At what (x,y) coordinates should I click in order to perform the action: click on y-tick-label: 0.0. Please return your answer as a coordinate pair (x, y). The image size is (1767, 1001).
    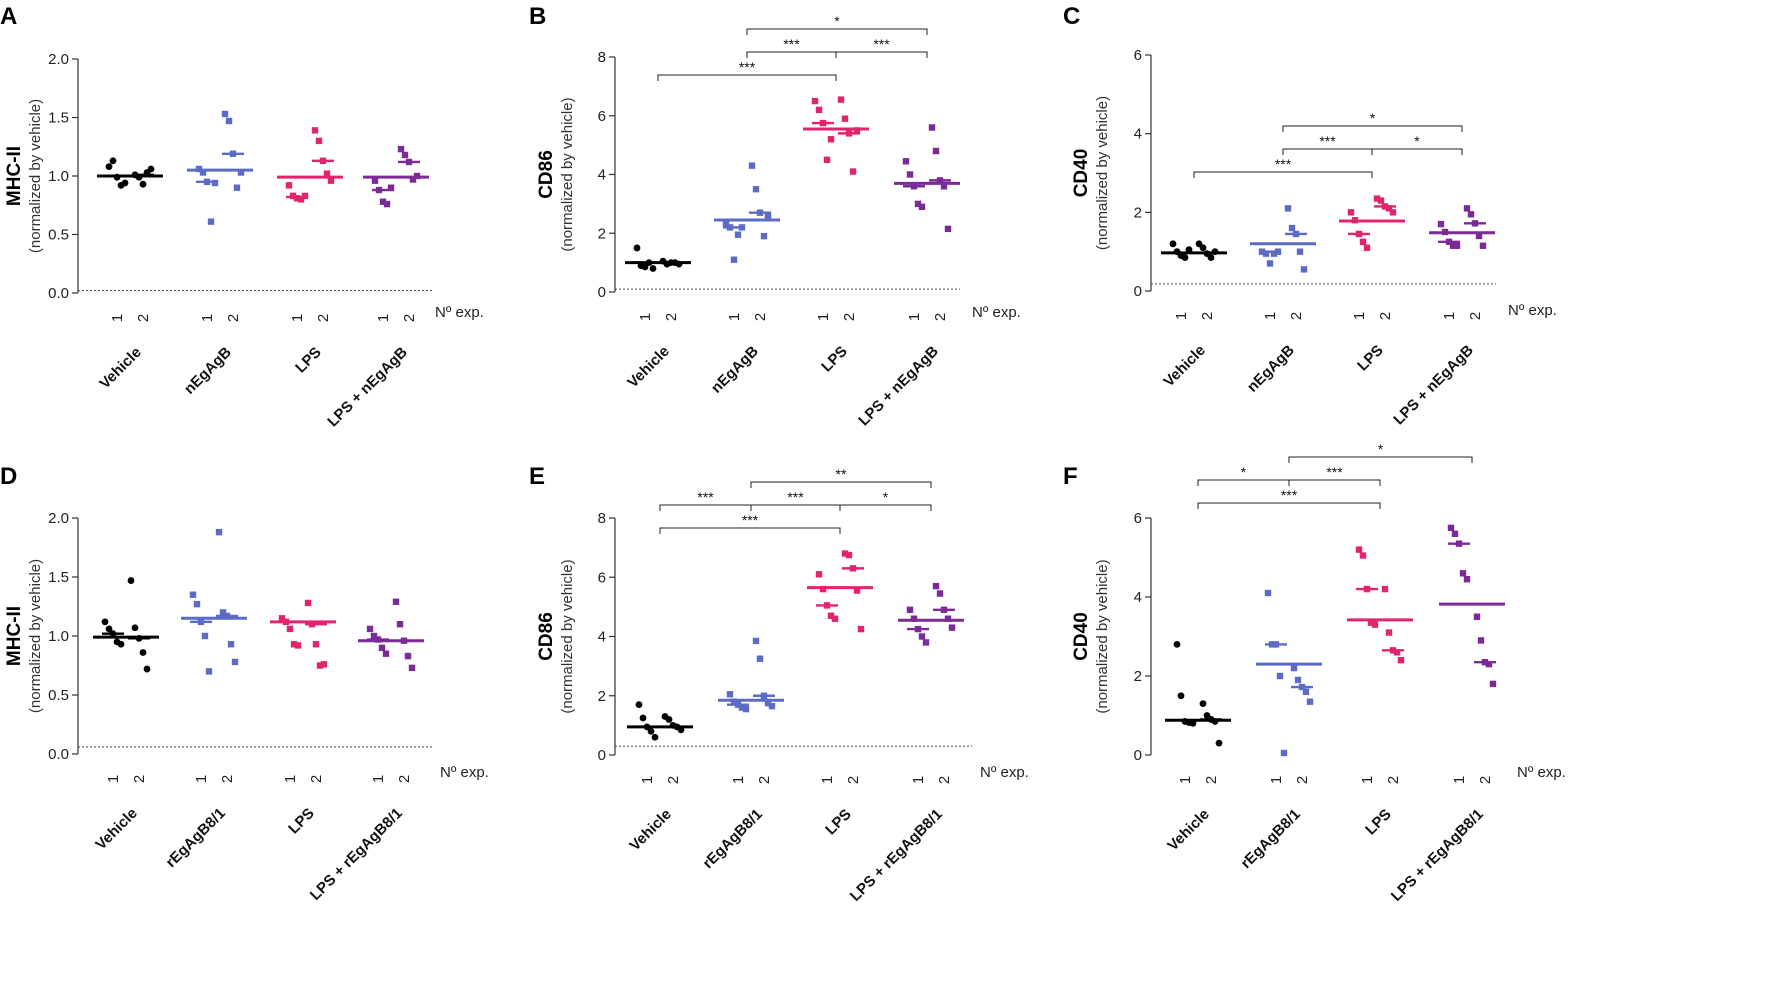
    Looking at the image, I should click on (58, 293).